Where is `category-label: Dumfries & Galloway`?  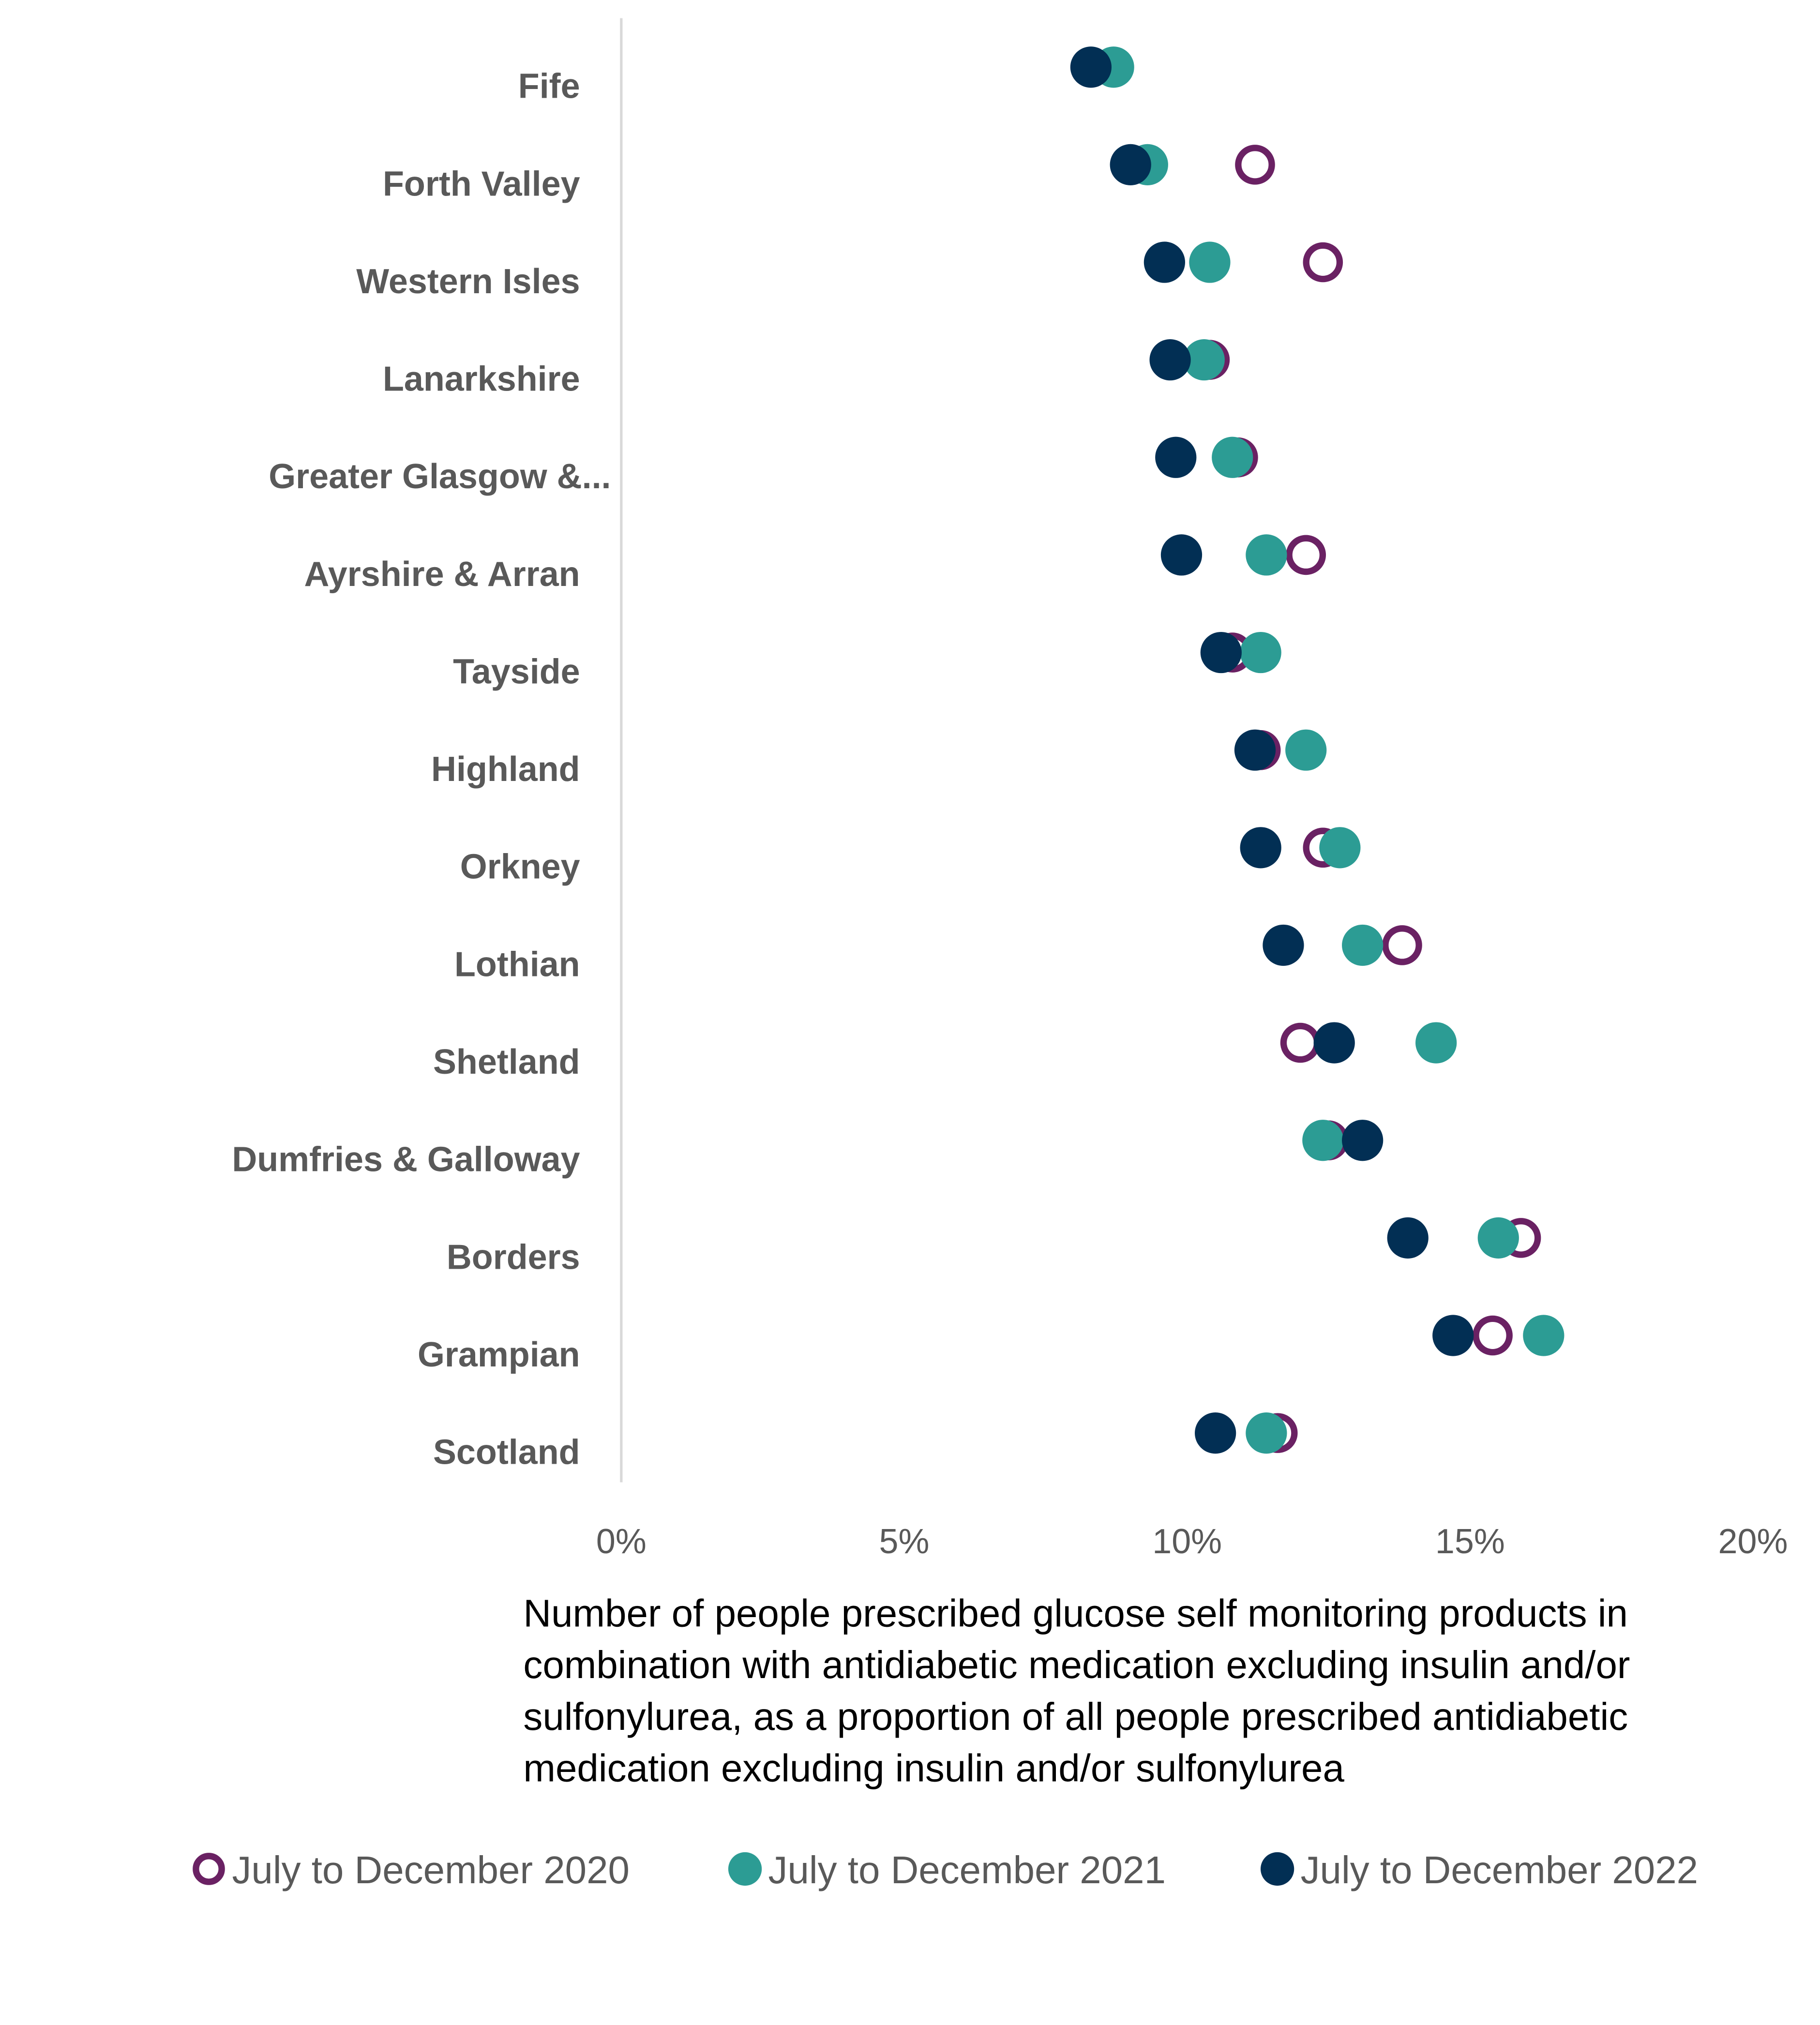
category-label: Dumfries & Galloway is located at coordinates (406, 1160).